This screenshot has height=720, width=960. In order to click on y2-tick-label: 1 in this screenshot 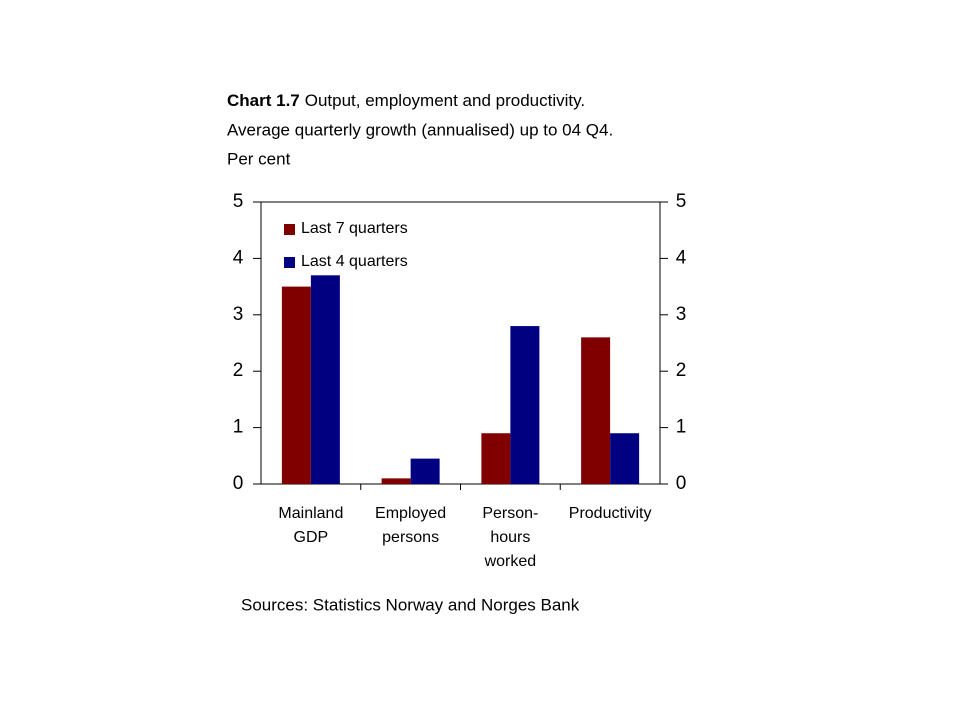, I will do `click(681, 427)`.